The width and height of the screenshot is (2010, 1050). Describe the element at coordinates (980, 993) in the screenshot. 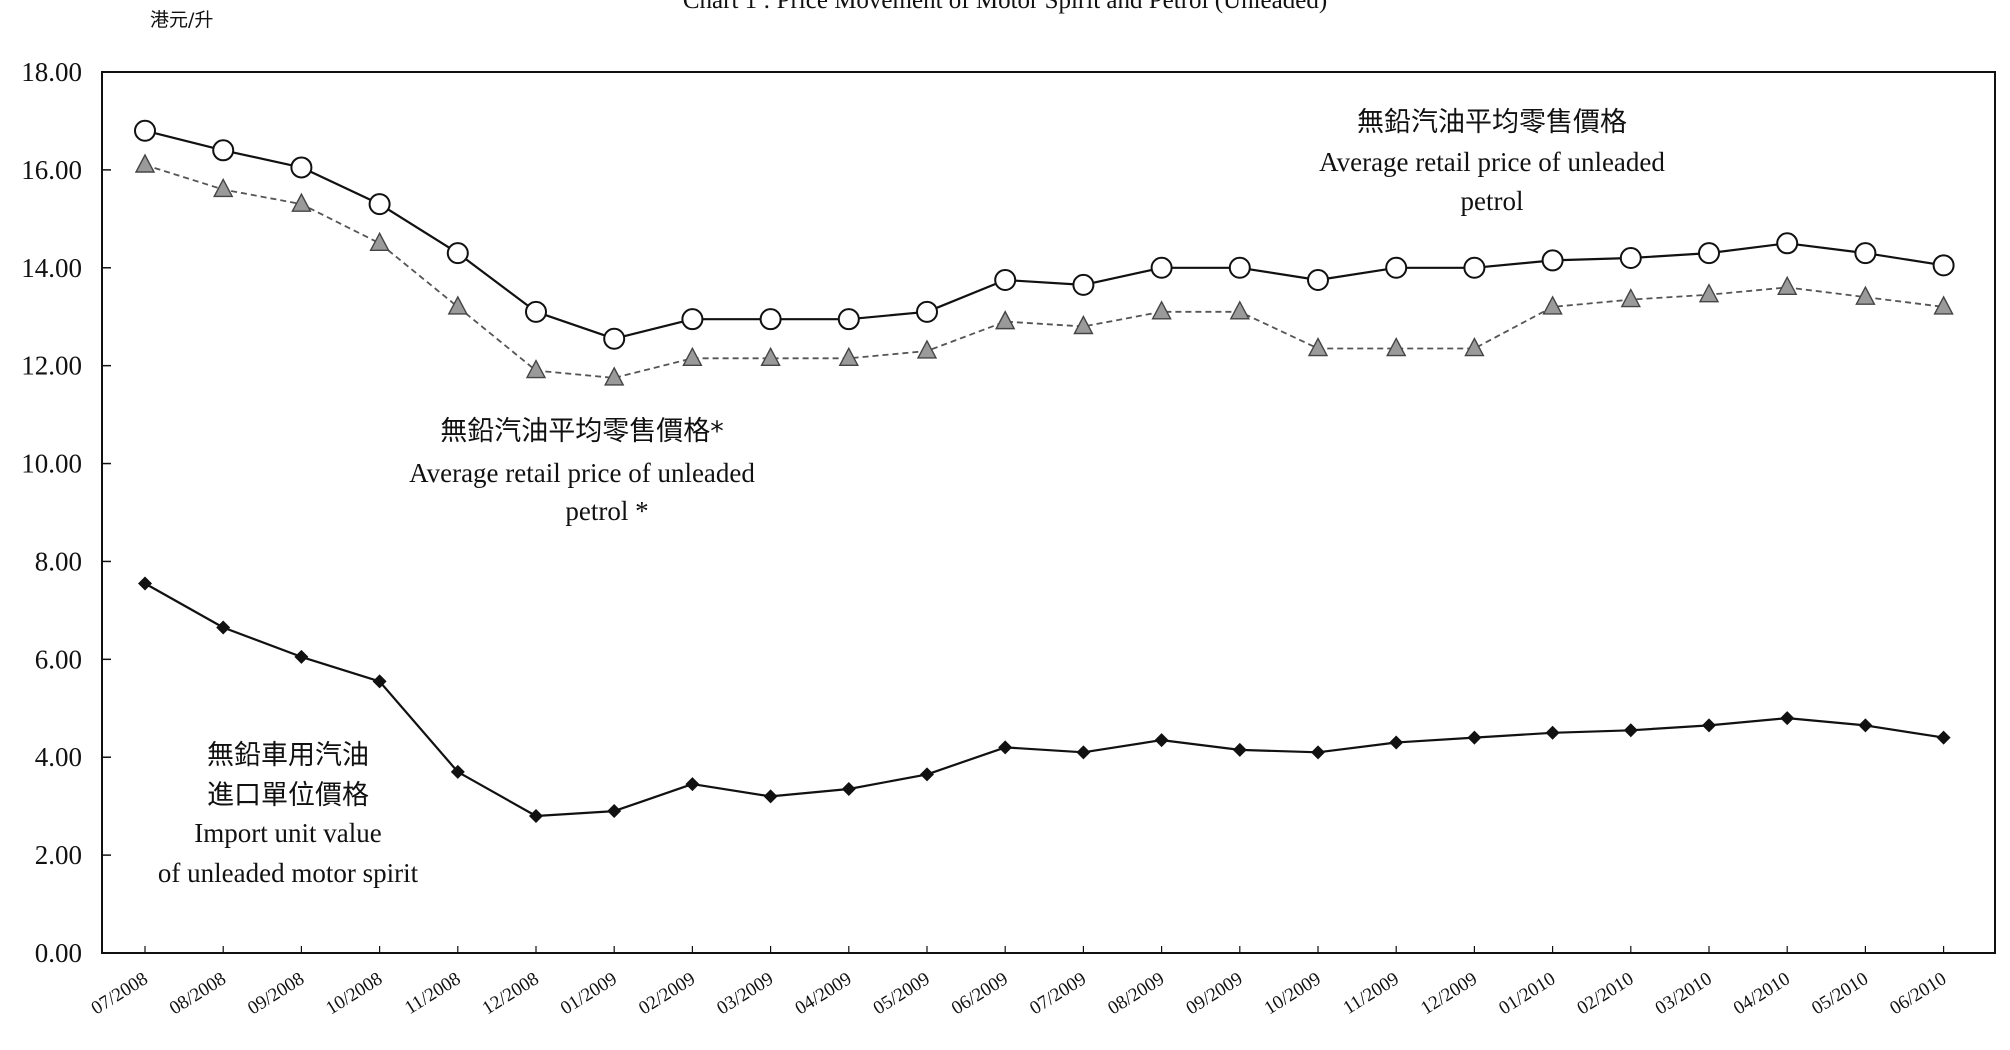

I see `x-tick-label: 06/2009` at that location.